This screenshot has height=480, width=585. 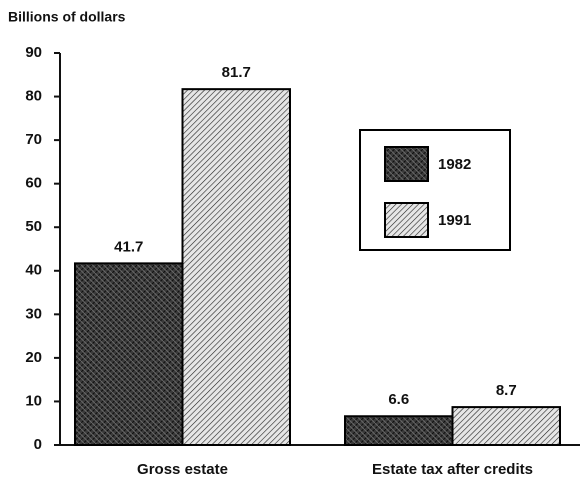 What do you see at coordinates (33, 96) in the screenshot?
I see `y-tick-label: 80` at bounding box center [33, 96].